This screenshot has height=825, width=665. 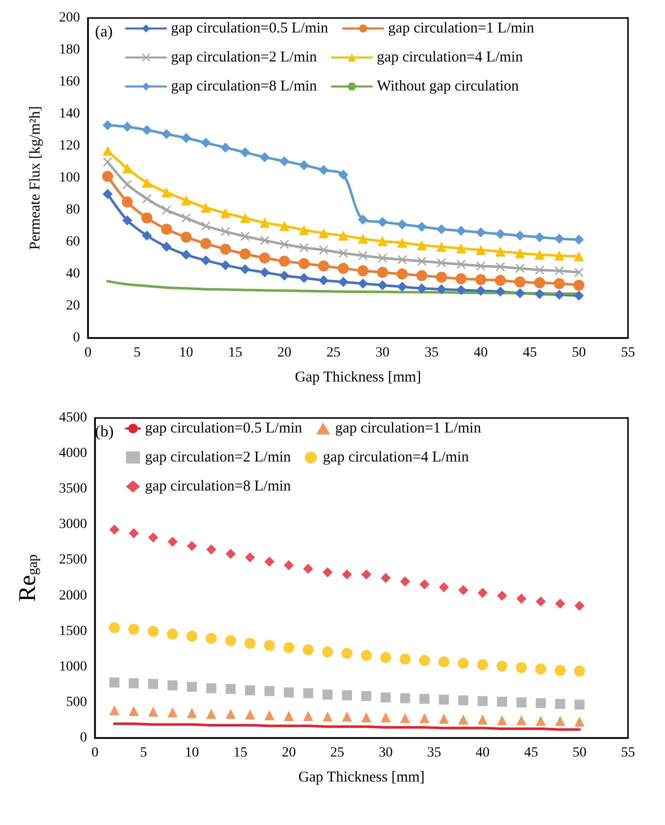 I want to click on y-tick-label: 200, so click(x=69, y=18).